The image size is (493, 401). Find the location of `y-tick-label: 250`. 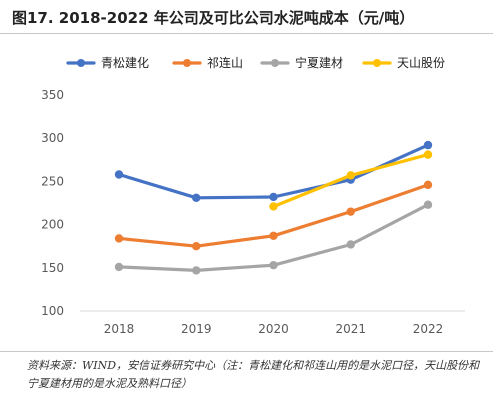

y-tick-label: 250 is located at coordinates (52, 181).